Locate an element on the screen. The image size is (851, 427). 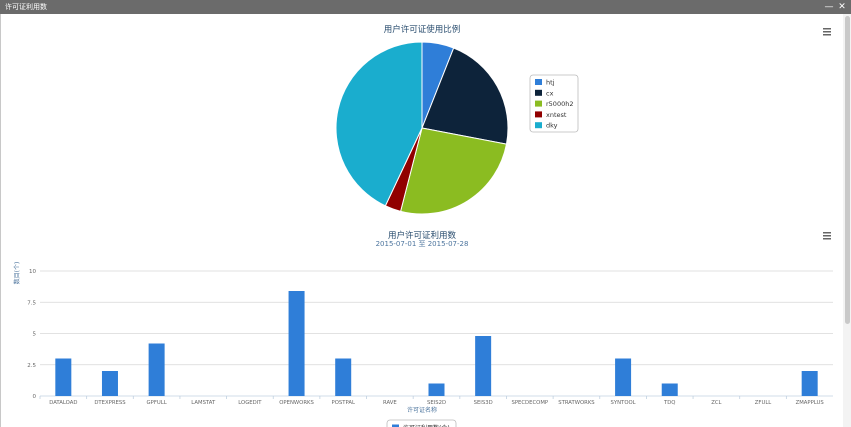
bar-SEIS2D is located at coordinates (436, 390).